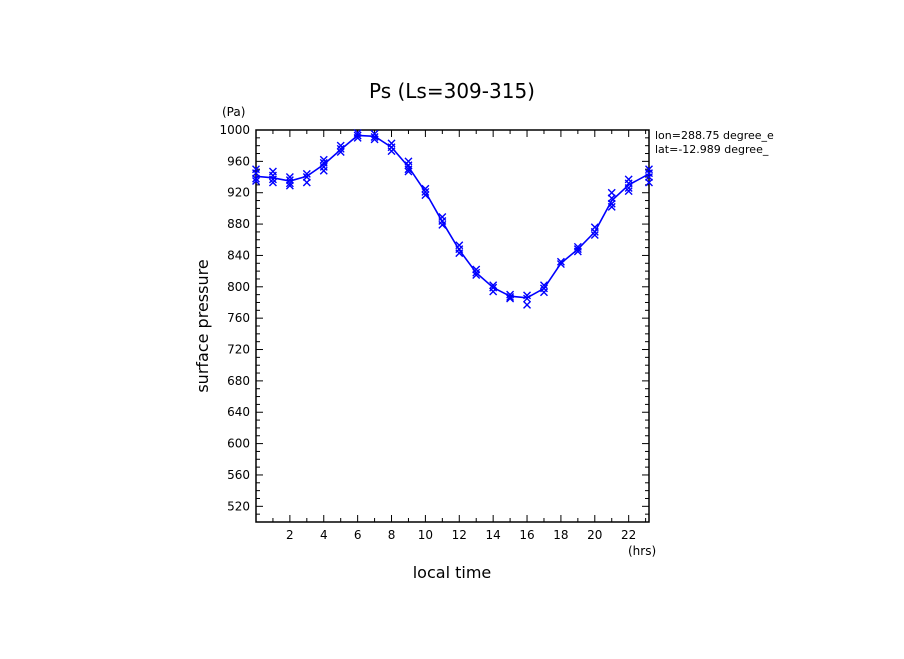  I want to click on x-tick-label: 20, so click(594, 535).